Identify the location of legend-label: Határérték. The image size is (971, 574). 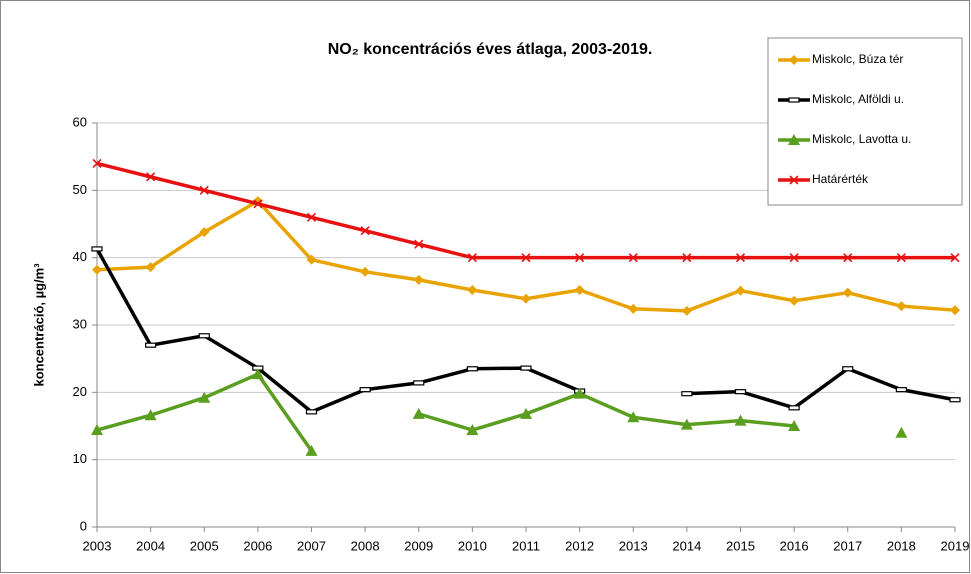
(840, 179).